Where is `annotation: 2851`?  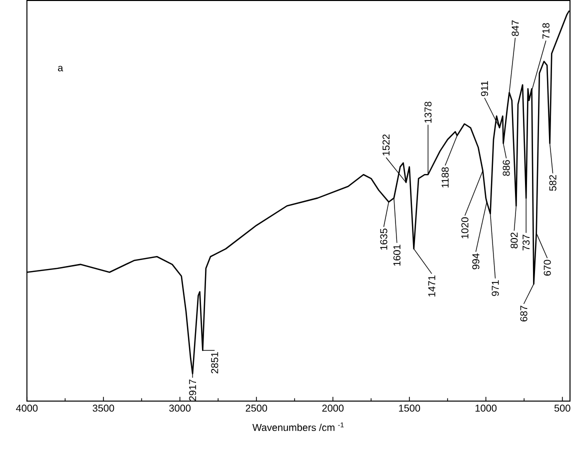
annotation: 2851 is located at coordinates (214, 363).